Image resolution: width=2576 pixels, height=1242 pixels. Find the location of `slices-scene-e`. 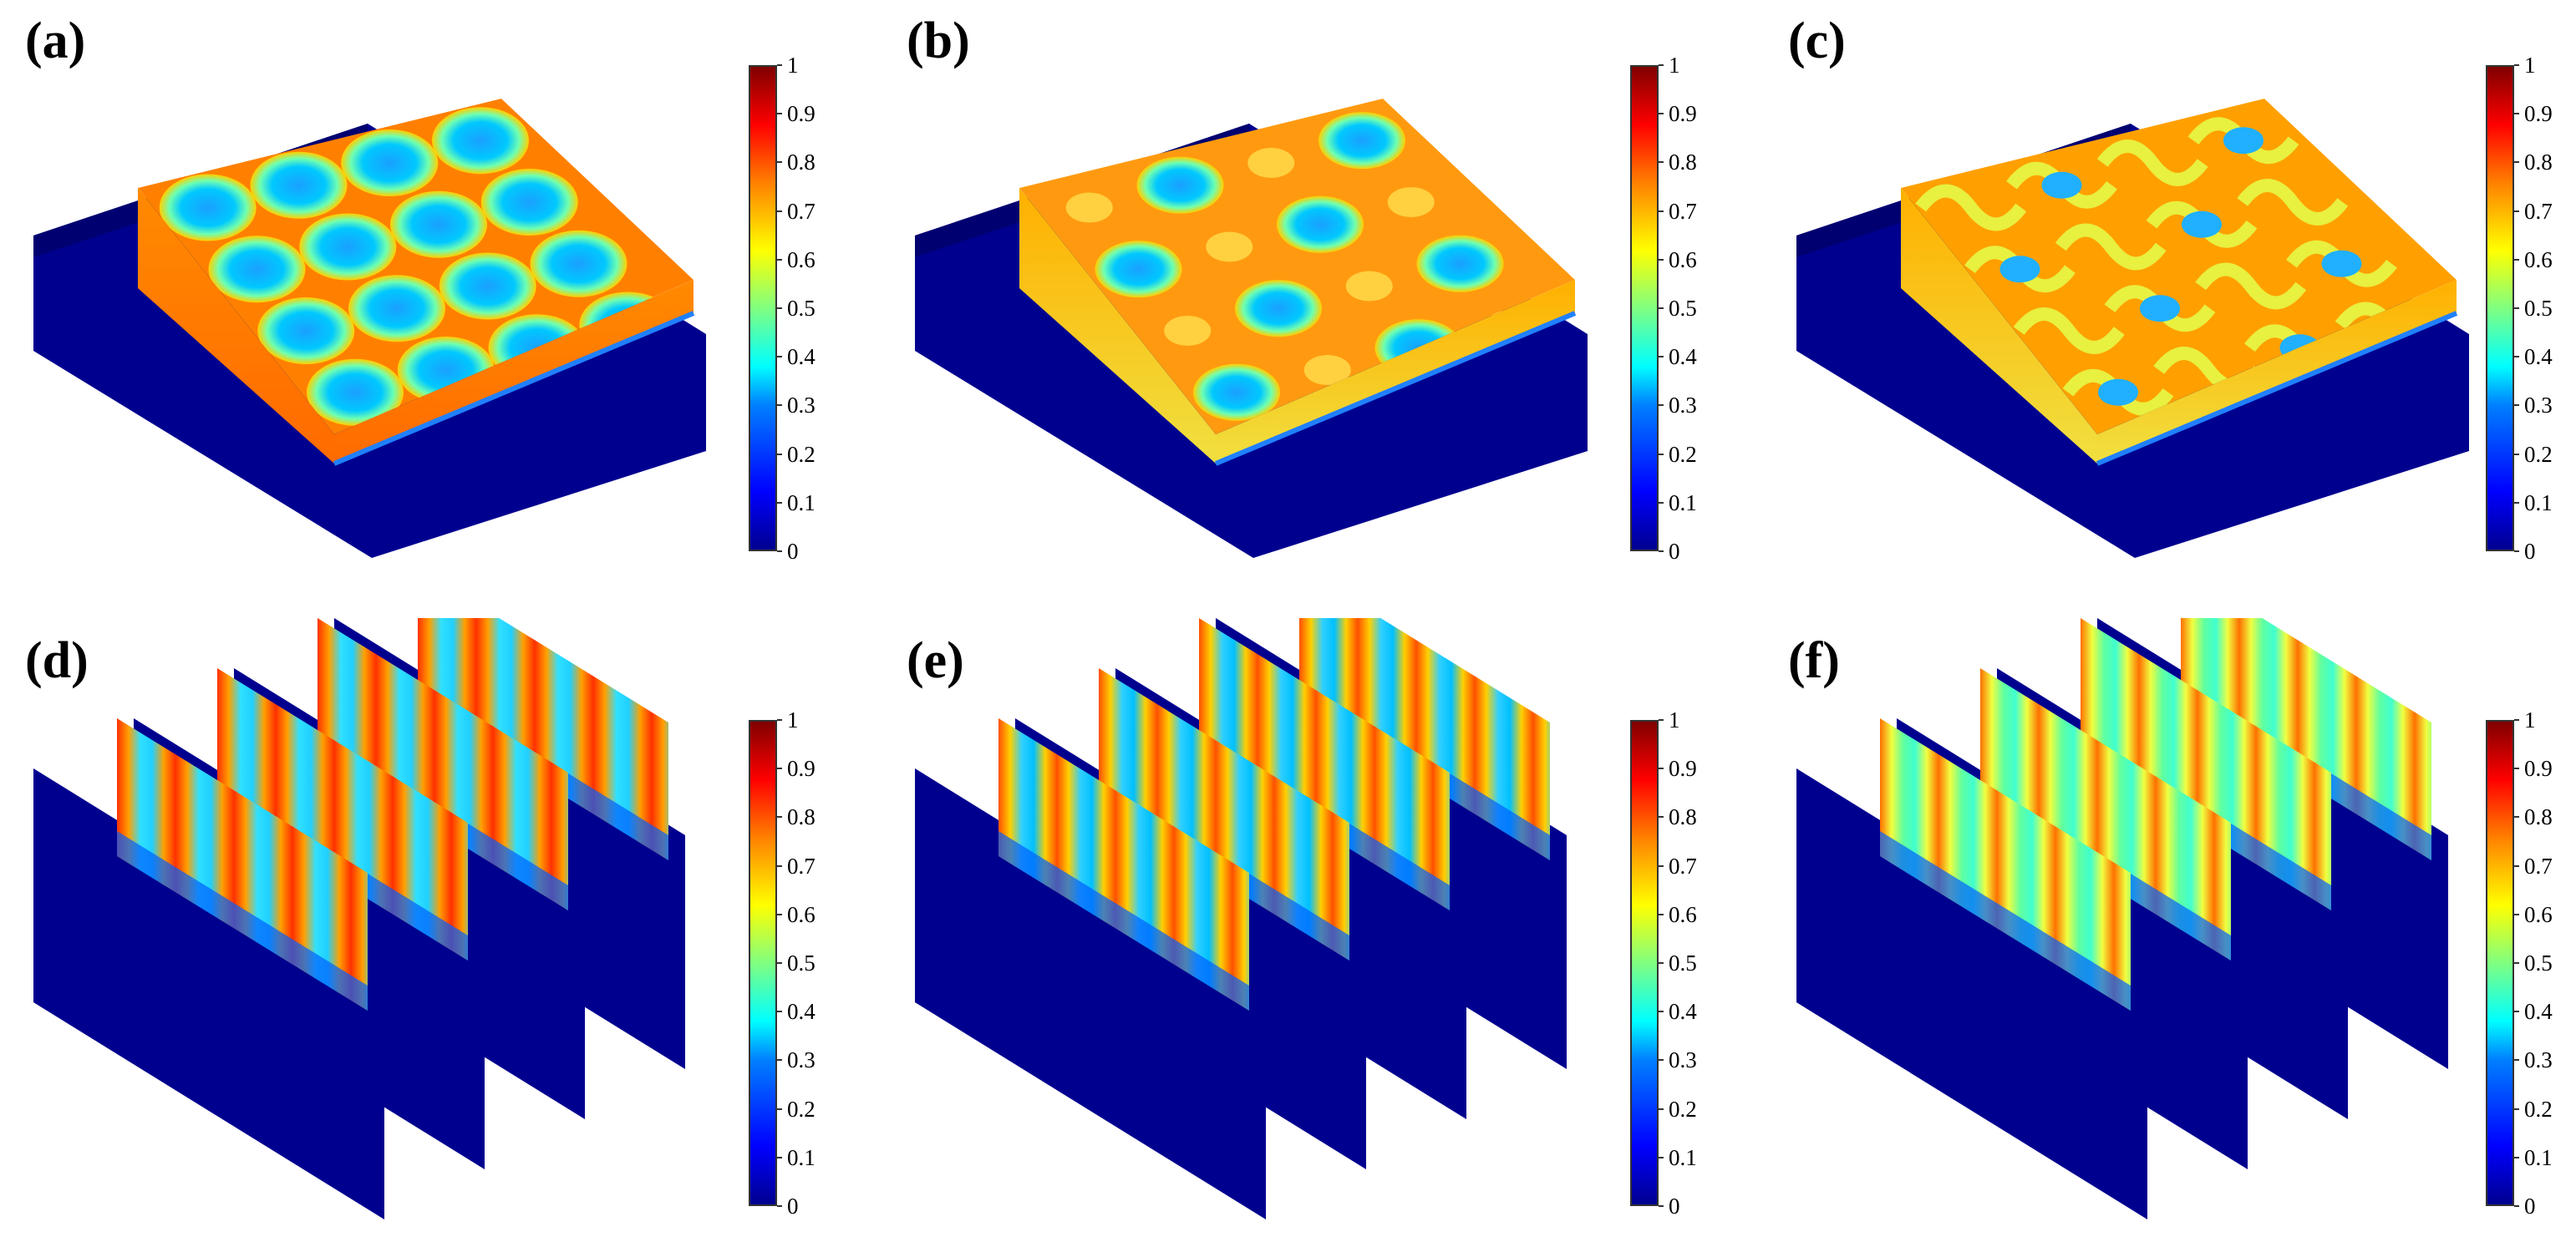

slices-scene-e is located at coordinates (1241, 918).